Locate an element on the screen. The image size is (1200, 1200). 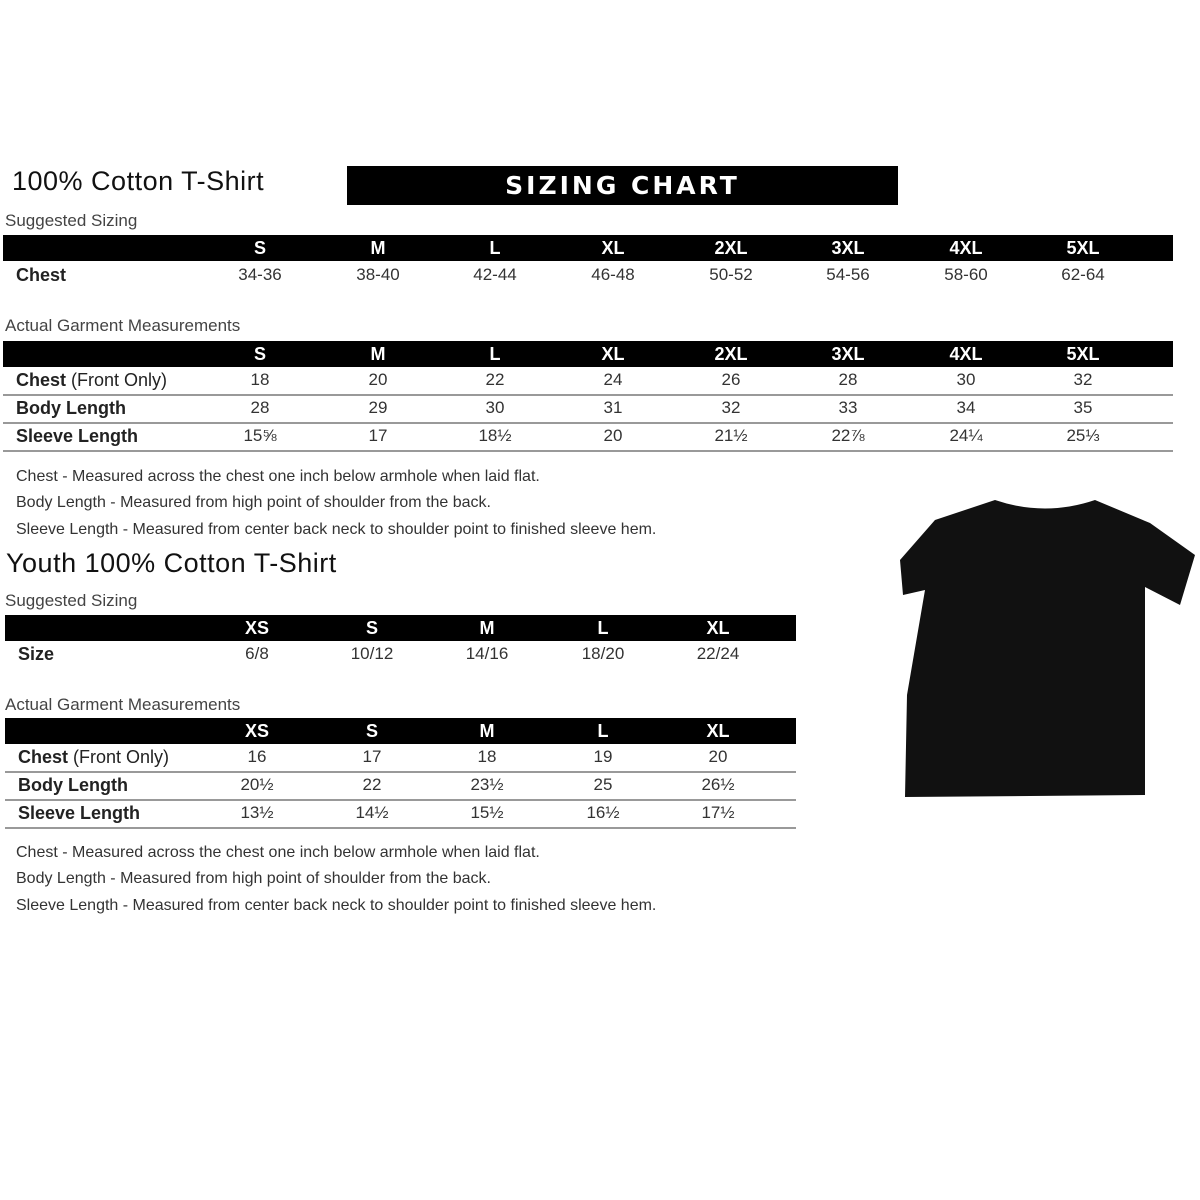
row-label: Size is located at coordinates (36, 654).